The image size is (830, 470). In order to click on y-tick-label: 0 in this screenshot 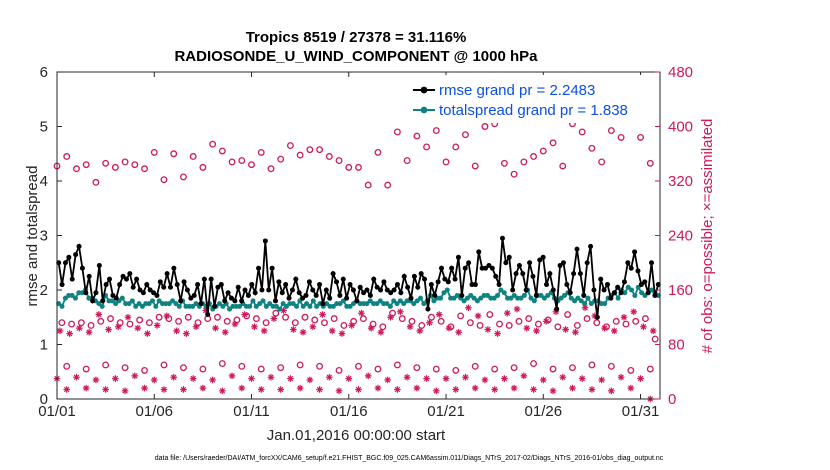, I will do `click(44, 399)`.